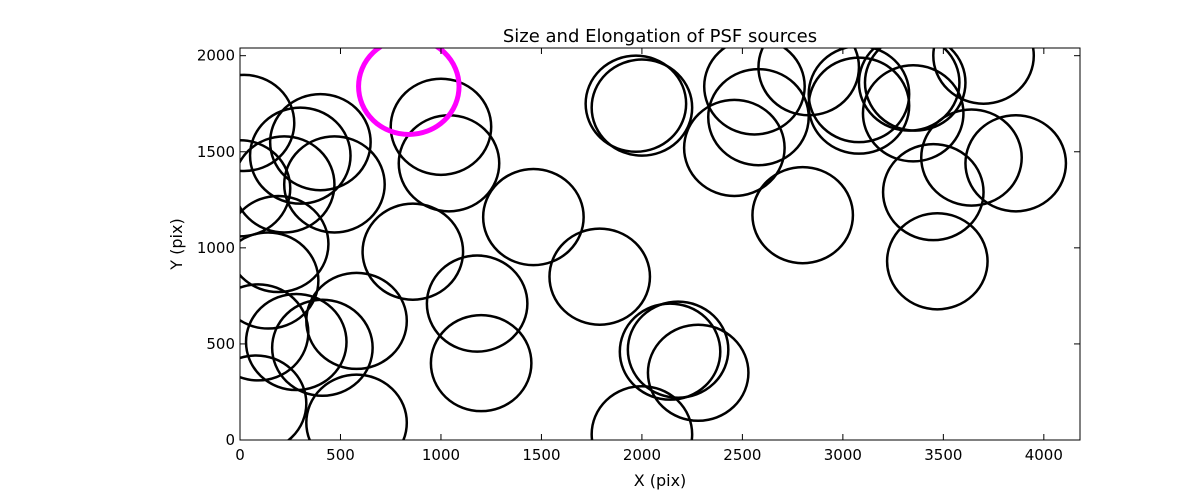  Describe the element at coordinates (1044, 455) in the screenshot. I see `x-tick-label: 4000` at that location.